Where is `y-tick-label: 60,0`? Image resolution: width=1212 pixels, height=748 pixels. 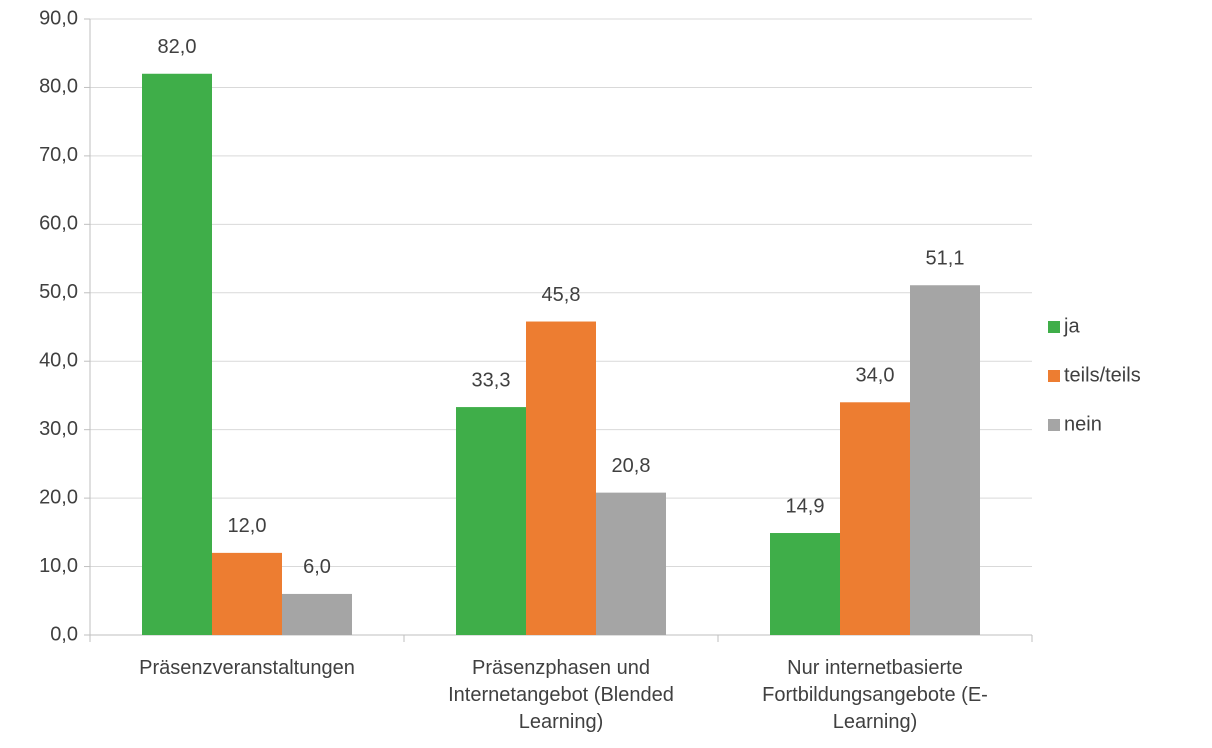
y-tick-label: 60,0 is located at coordinates (58, 224).